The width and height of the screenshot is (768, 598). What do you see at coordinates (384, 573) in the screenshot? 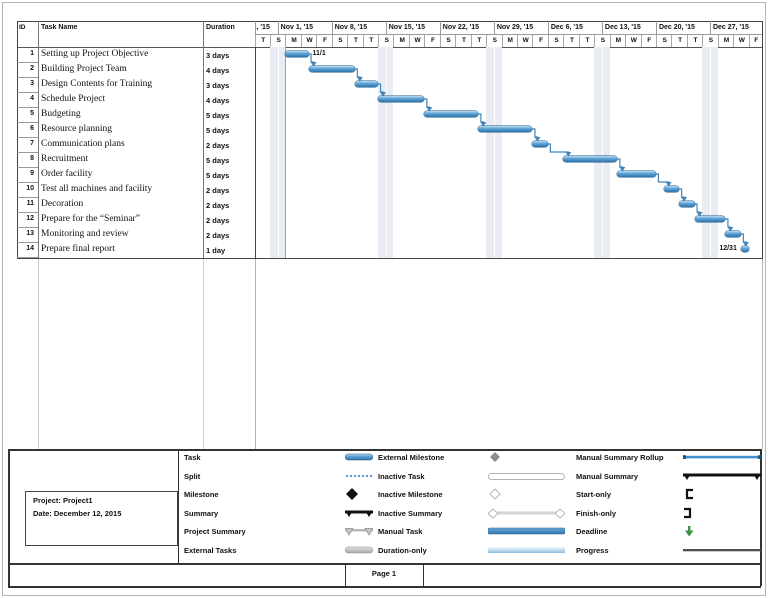
I see `page-number-label: Page 1` at bounding box center [384, 573].